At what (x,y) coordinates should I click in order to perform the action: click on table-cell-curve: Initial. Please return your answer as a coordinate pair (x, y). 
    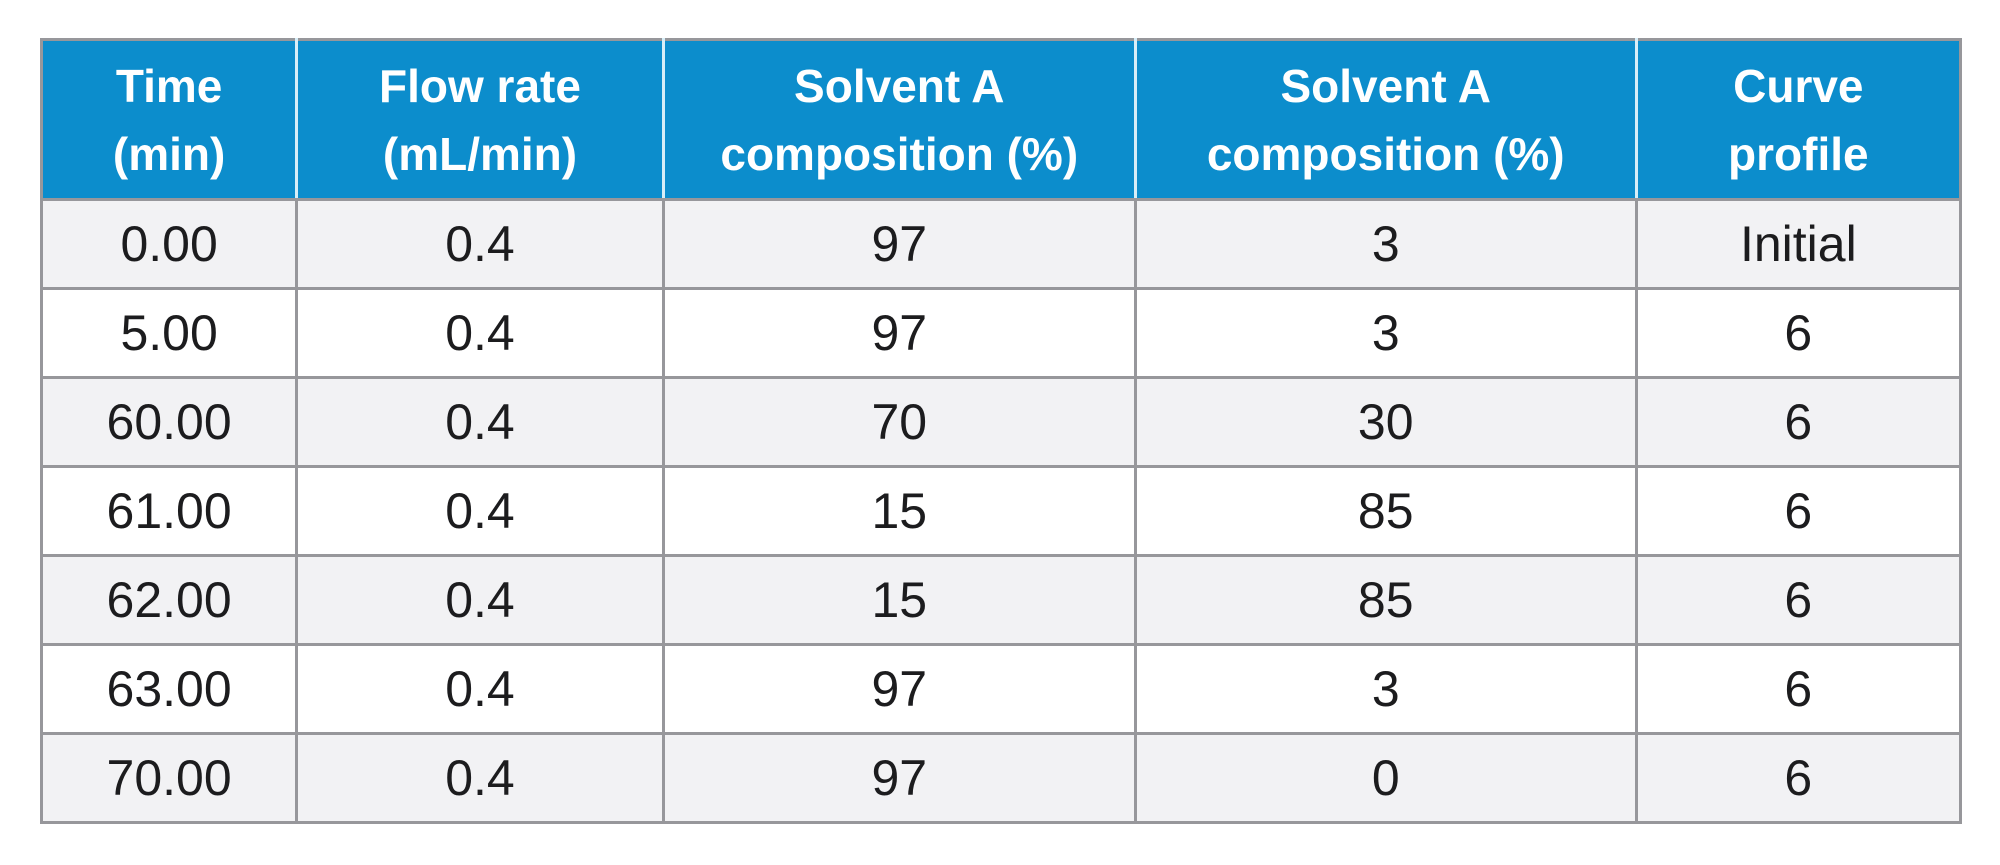
    Looking at the image, I should click on (1798, 244).